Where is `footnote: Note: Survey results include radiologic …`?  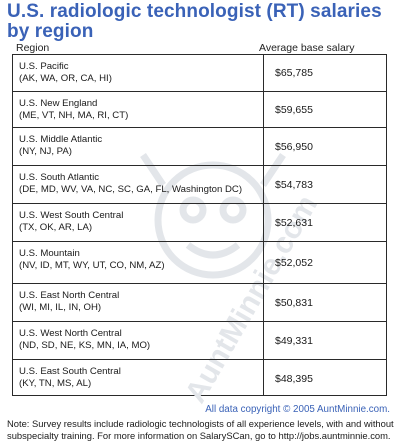 footnote: Note: Survey results include radiologic … is located at coordinates (200, 429).